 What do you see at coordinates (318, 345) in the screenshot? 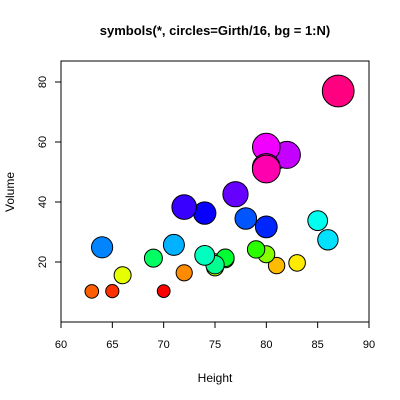
I see `x-tick-label: 85` at bounding box center [318, 345].